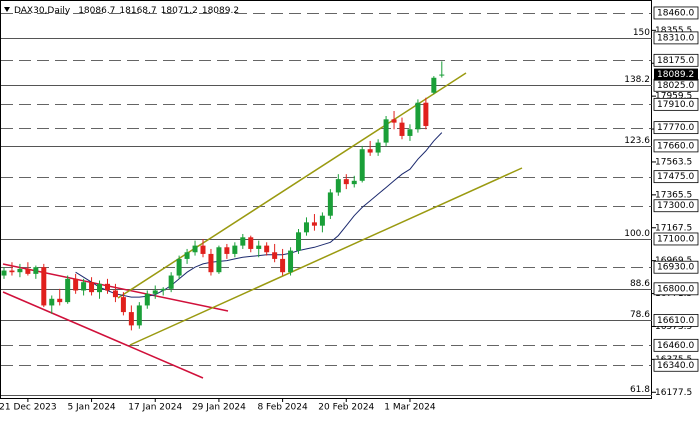 Image resolution: width=699 pixels, height=421 pixels. I want to click on fib-label: 88.6, so click(640, 284).